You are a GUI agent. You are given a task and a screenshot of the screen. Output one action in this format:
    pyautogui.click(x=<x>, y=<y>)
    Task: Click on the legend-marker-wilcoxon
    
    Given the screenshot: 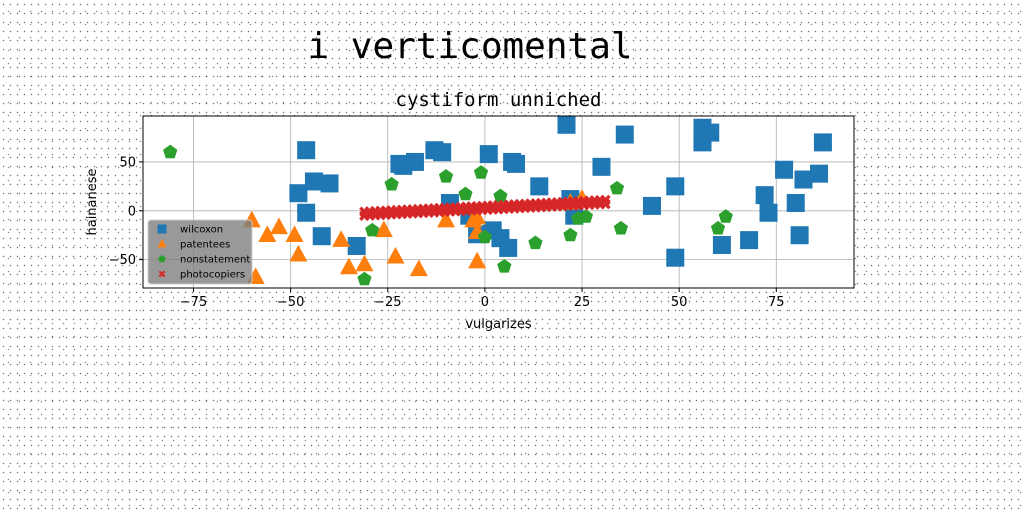 What is the action you would take?
    pyautogui.click(x=162, y=229)
    